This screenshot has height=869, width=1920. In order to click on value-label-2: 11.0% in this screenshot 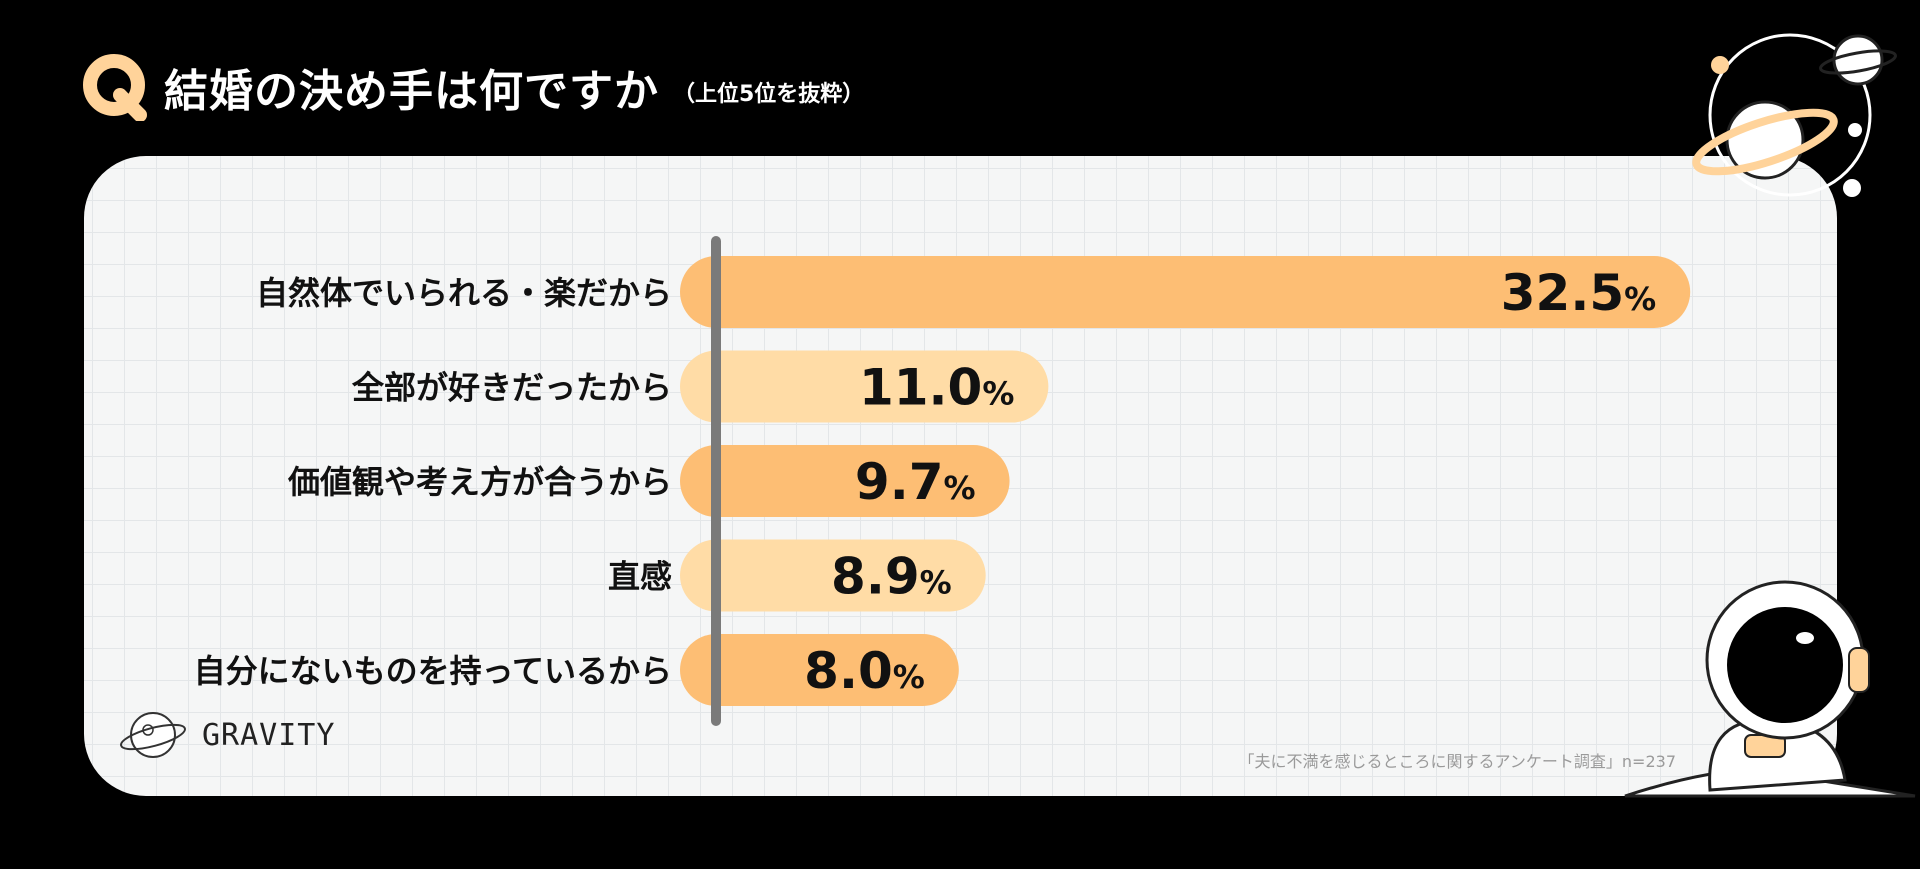, I will do `click(936, 388)`.